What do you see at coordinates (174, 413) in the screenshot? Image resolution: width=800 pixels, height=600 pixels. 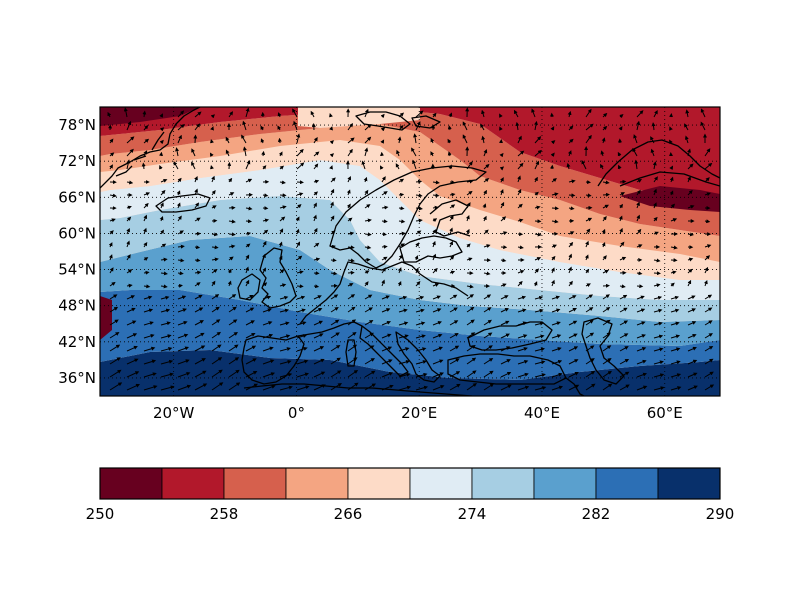 I see `lon-tick-label: 20°W` at bounding box center [174, 413].